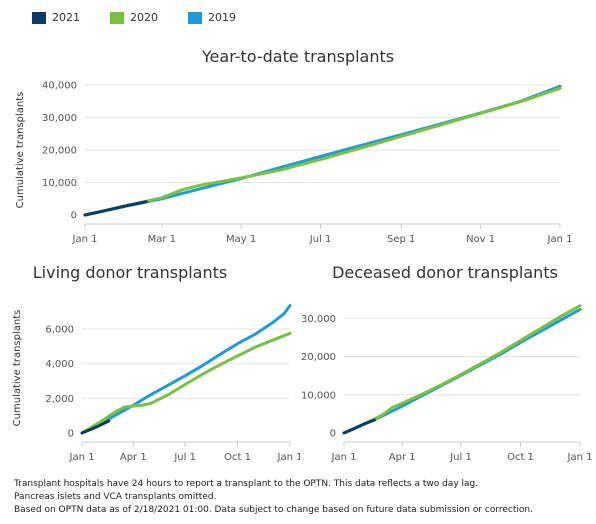 The height and width of the screenshot is (524, 596). What do you see at coordinates (133, 457) in the screenshot?
I see `living-x-tick-1: Apr 1` at bounding box center [133, 457].